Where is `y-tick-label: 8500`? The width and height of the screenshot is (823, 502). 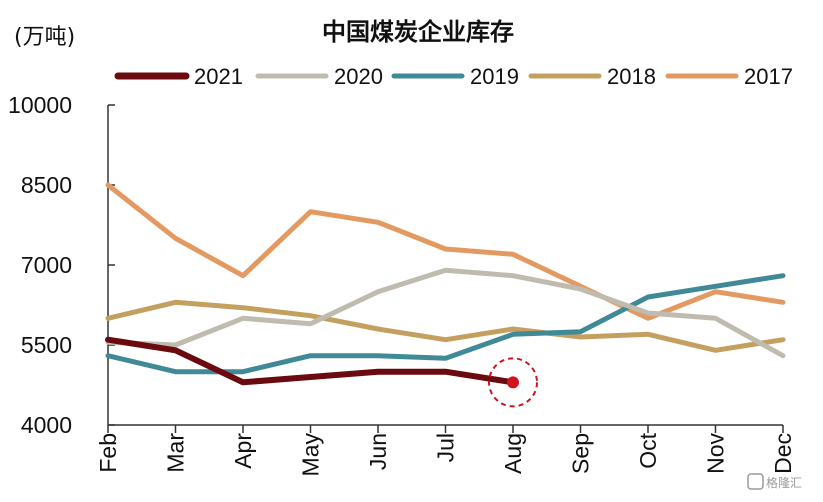
y-tick-label: 8500 is located at coordinates (46, 185).